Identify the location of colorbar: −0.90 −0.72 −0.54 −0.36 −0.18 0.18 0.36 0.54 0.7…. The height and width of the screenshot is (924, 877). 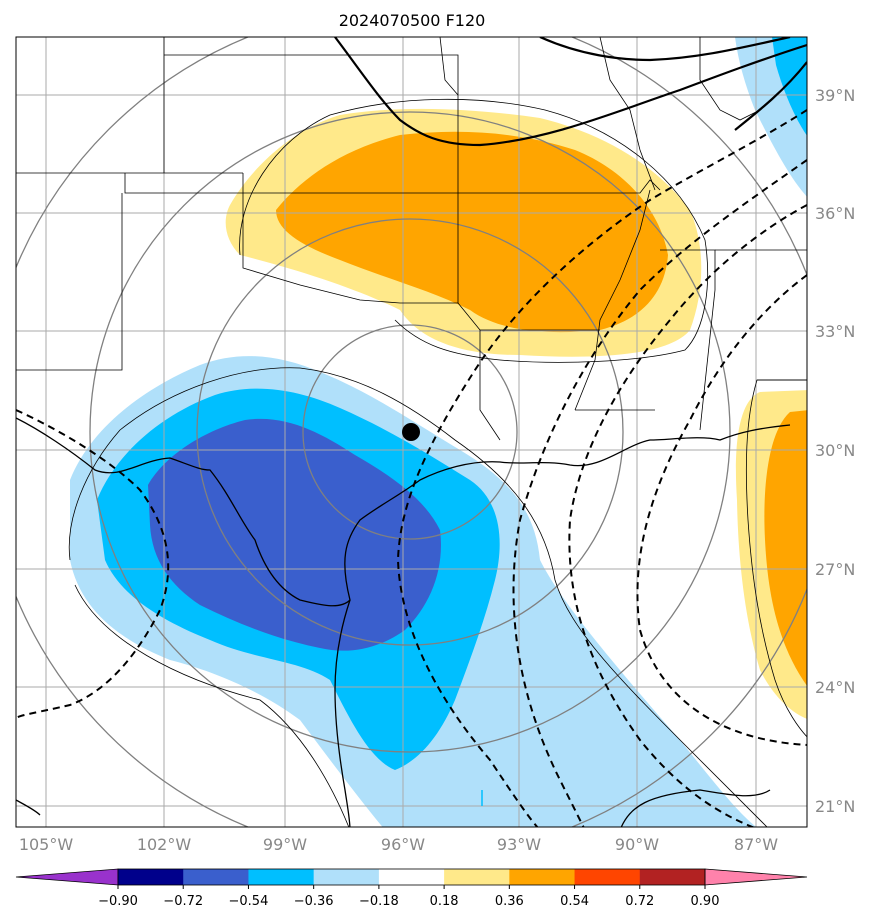
(411, 888).